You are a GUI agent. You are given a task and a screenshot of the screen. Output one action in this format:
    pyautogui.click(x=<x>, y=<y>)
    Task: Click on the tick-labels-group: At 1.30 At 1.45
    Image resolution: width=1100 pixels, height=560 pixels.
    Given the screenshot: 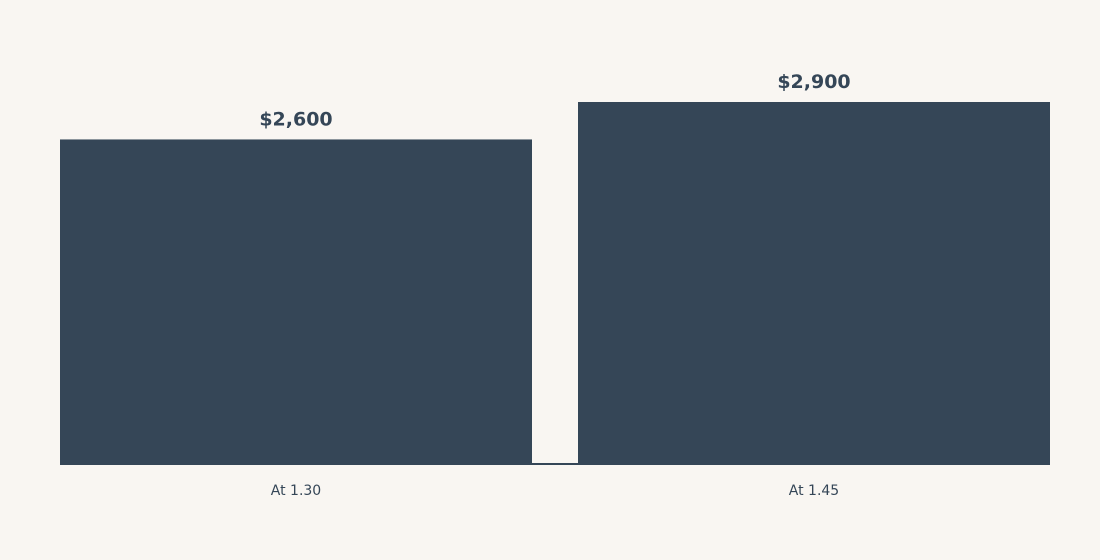 What is the action you would take?
    pyautogui.click(x=555, y=491)
    